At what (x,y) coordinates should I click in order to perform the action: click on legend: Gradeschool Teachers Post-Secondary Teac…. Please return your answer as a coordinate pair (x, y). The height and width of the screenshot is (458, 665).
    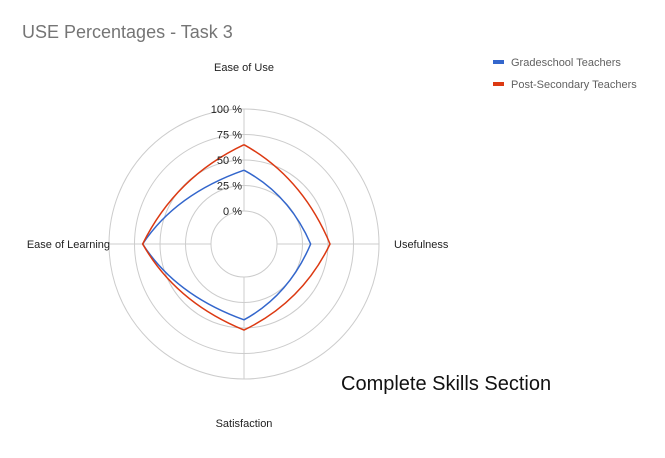
    Looking at the image, I should click on (565, 74).